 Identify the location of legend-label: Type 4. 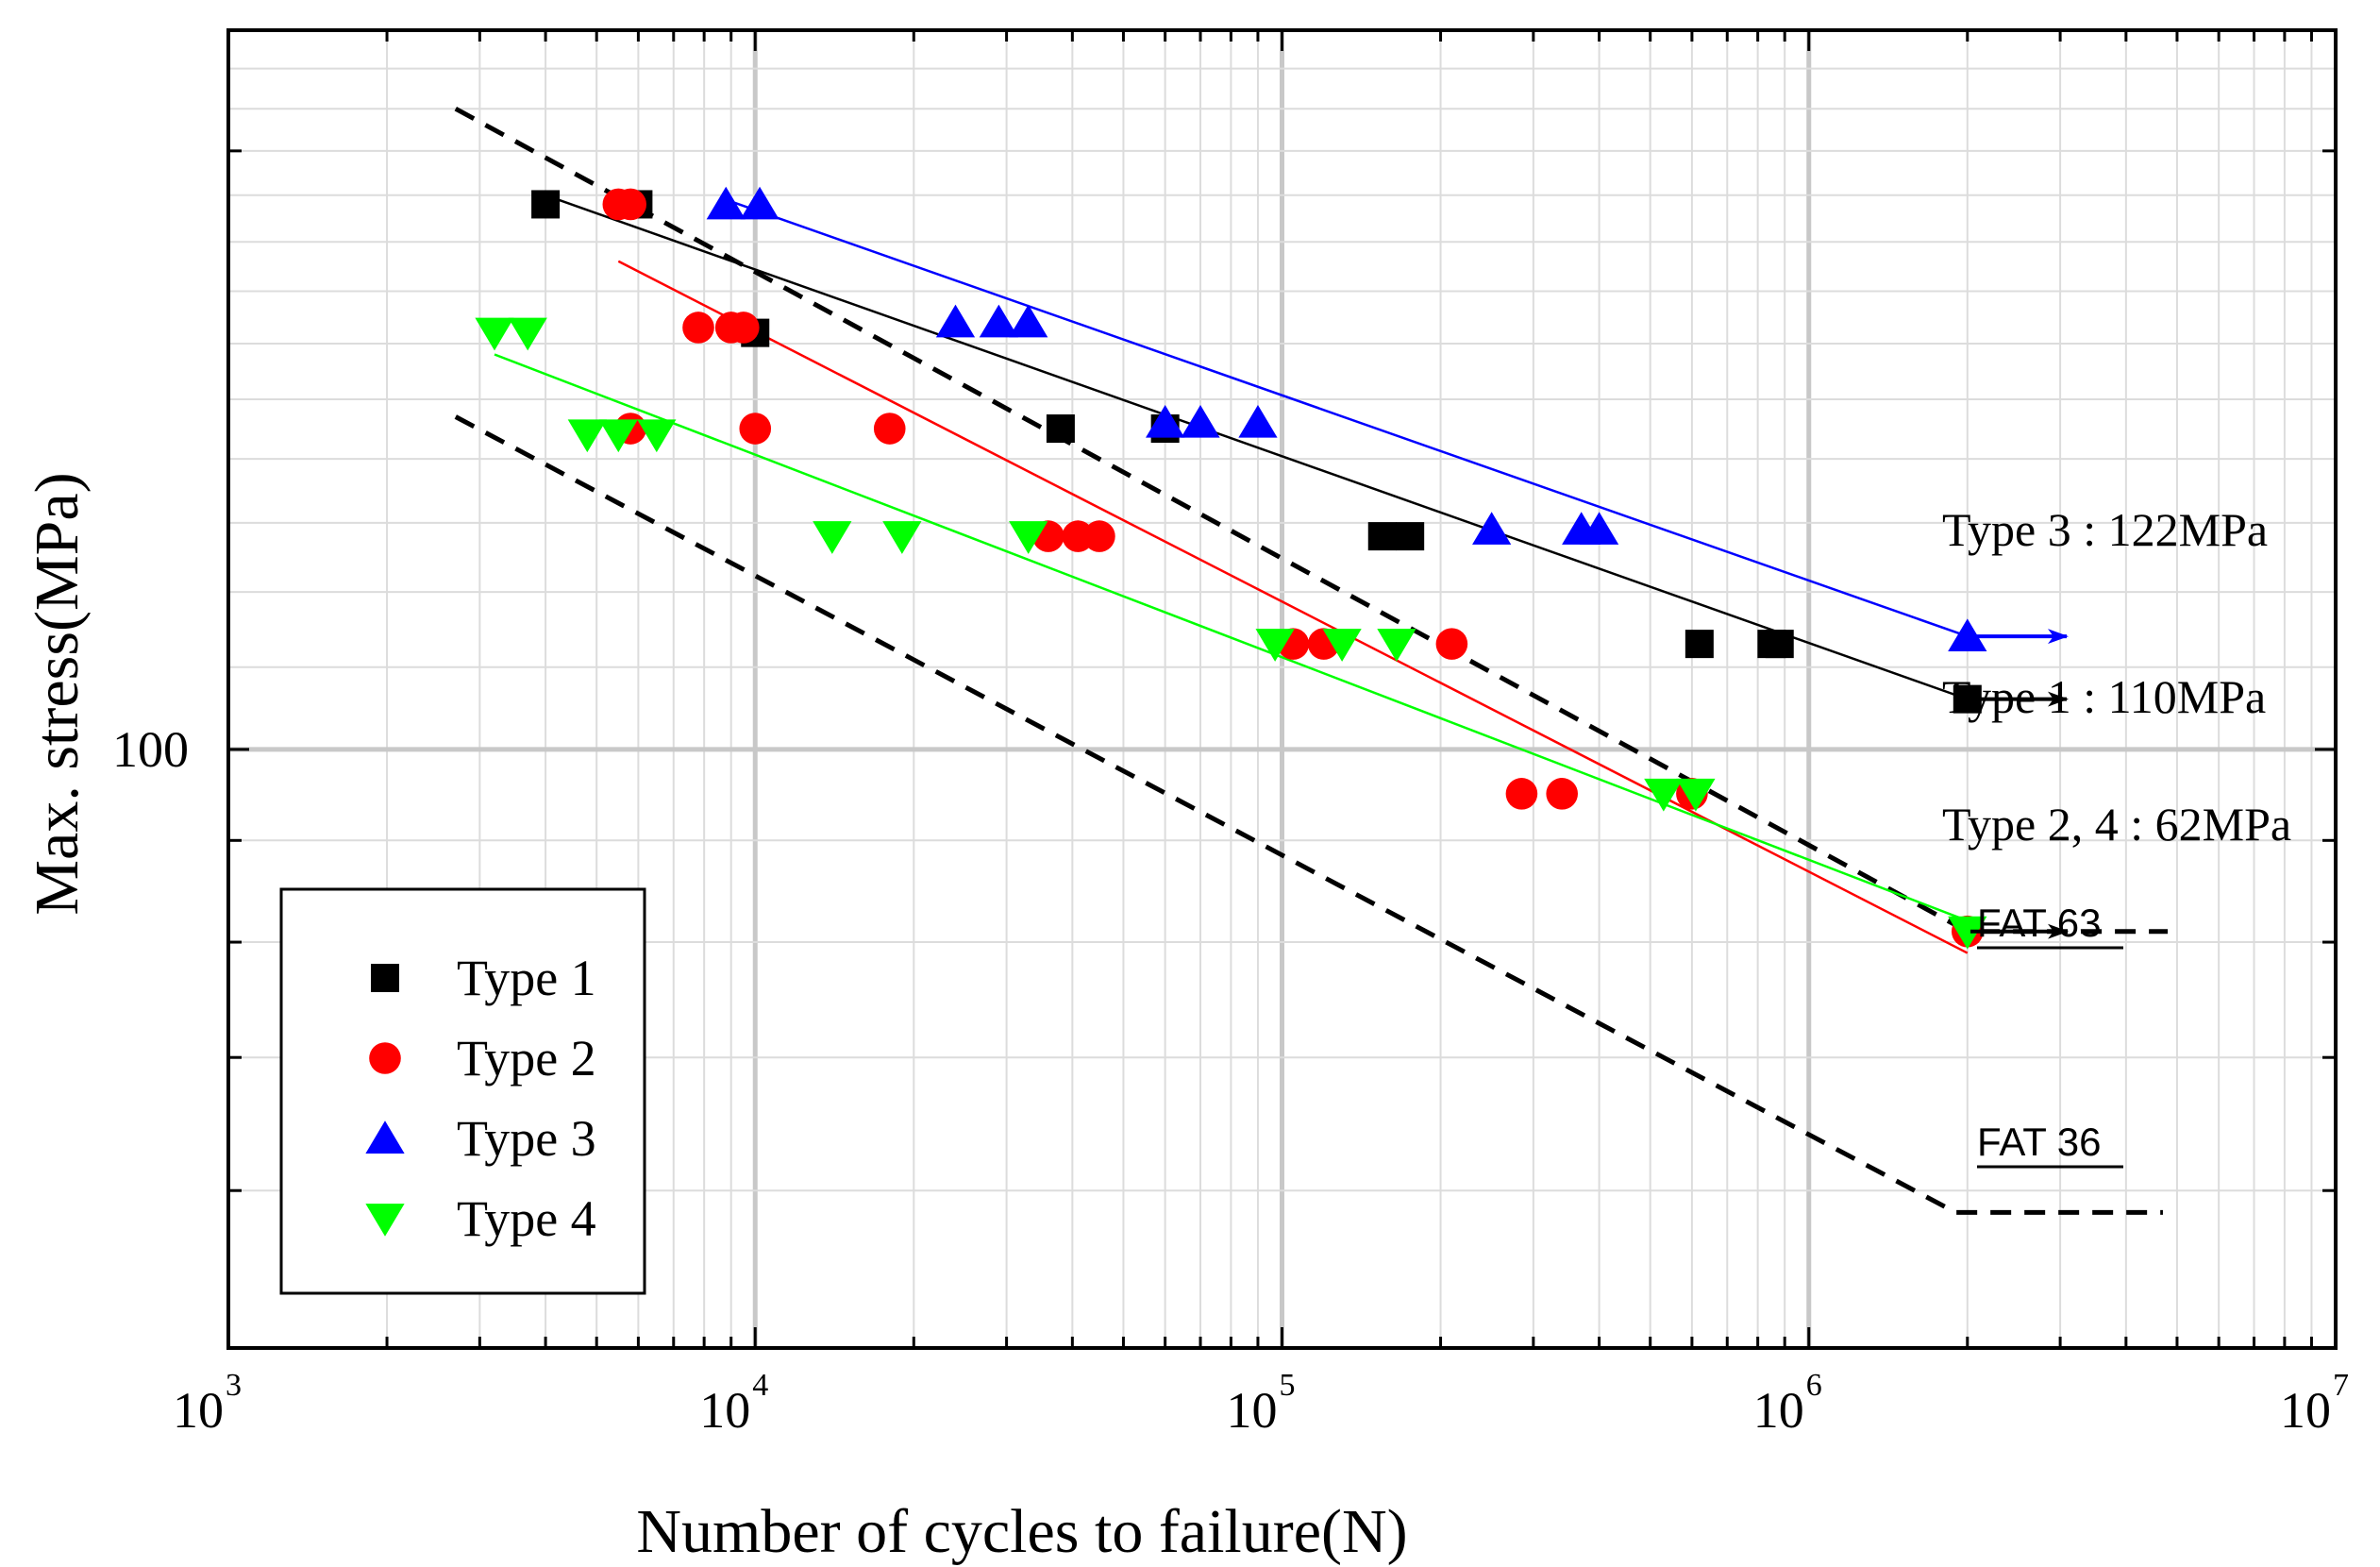
(526, 1219).